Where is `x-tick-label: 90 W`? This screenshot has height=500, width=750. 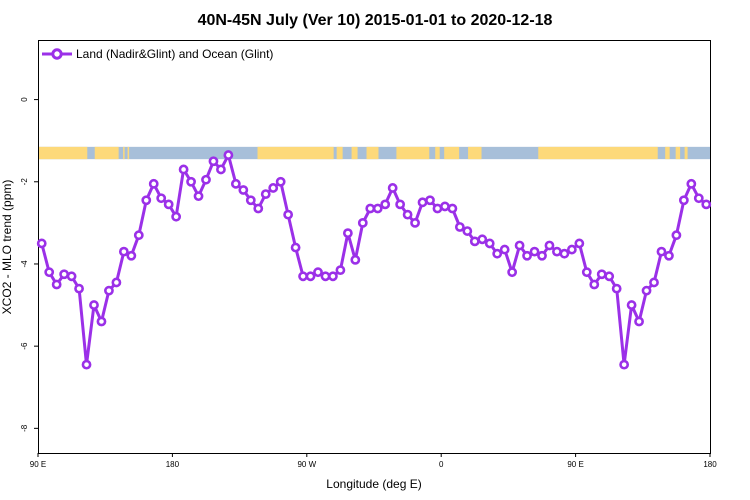 x-tick-label: 90 W is located at coordinates (306, 464).